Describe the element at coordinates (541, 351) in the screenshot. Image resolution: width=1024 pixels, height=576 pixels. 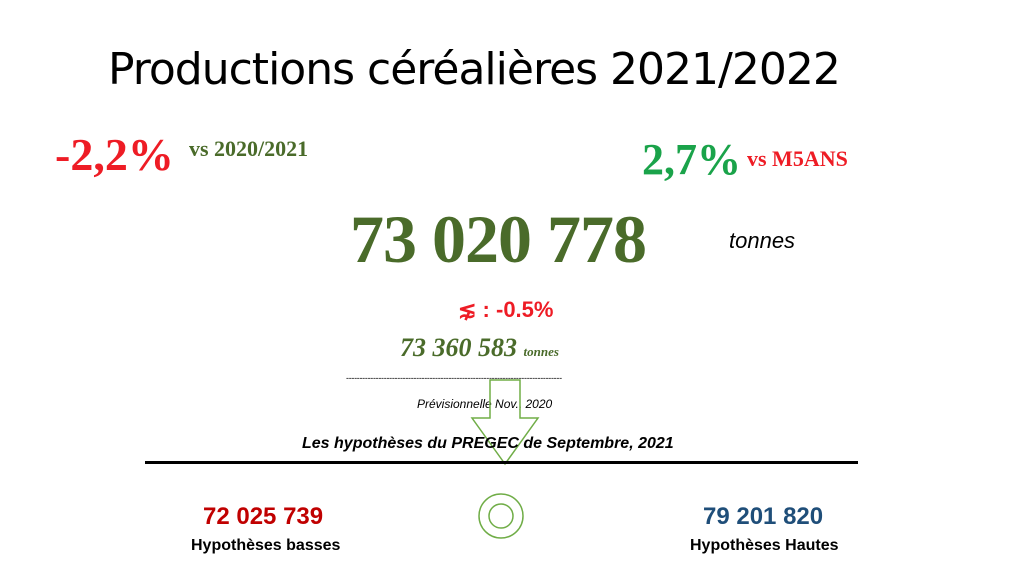
I see `forecast-unit: tonnes` at that location.